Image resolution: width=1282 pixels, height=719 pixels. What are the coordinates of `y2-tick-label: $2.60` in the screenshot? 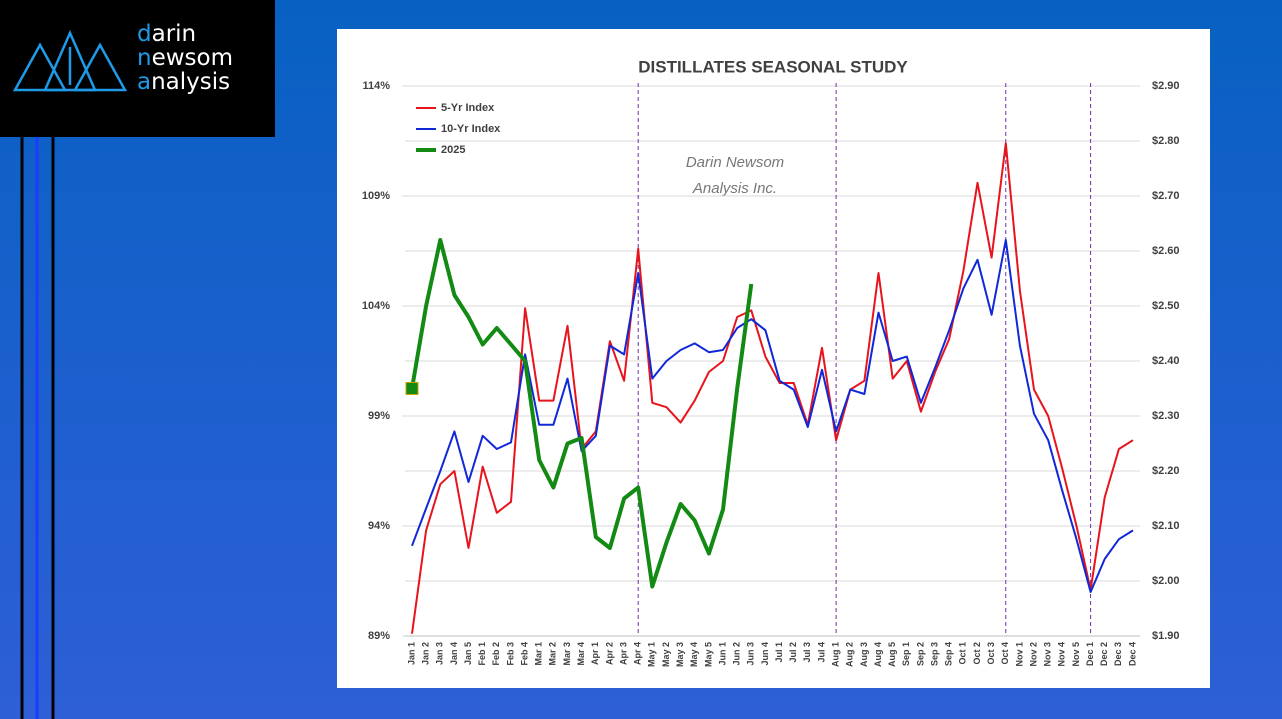 It's located at (1166, 251).